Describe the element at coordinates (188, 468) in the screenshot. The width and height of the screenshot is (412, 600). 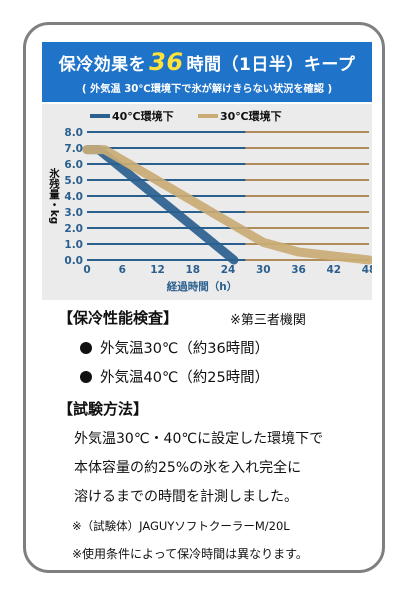
I see `method-line-2: 本体容量の約25%の氷を入れ完全に` at that location.